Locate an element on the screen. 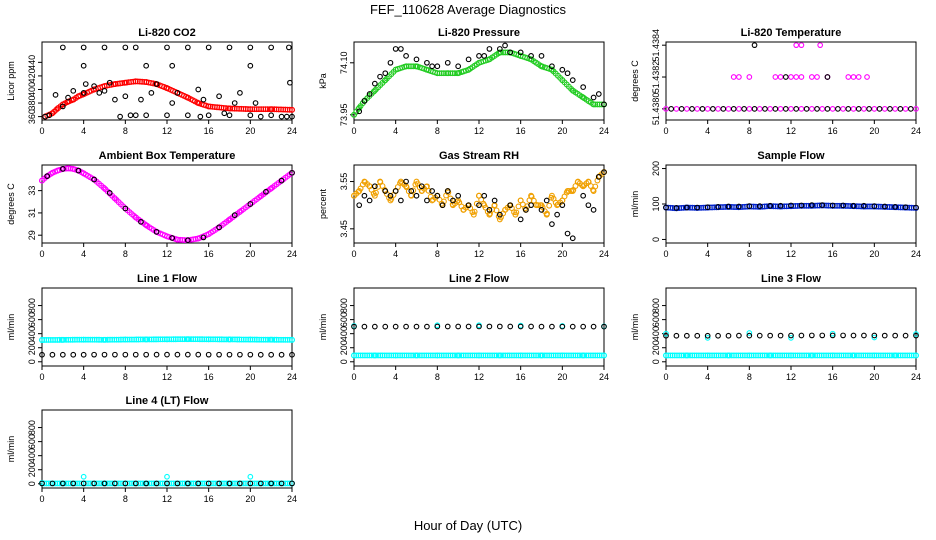 The image size is (936, 540). y-tick-label: 51.4384 is located at coordinates (656, 45).